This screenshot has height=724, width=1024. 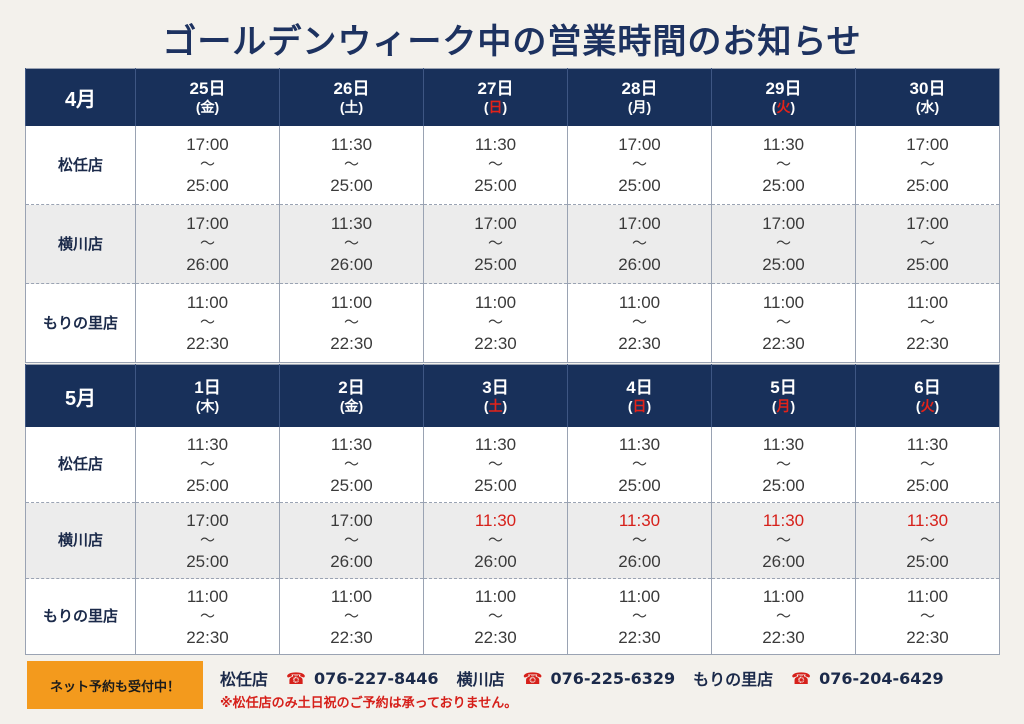 What do you see at coordinates (927, 97) in the screenshot?
I see `day-header-6: 30日 (水)` at bounding box center [927, 97].